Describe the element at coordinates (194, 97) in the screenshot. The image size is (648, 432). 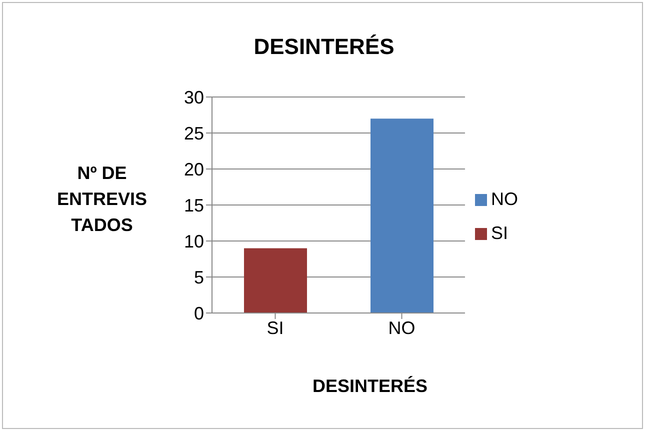
I see `y-tick-label: 30` at that location.